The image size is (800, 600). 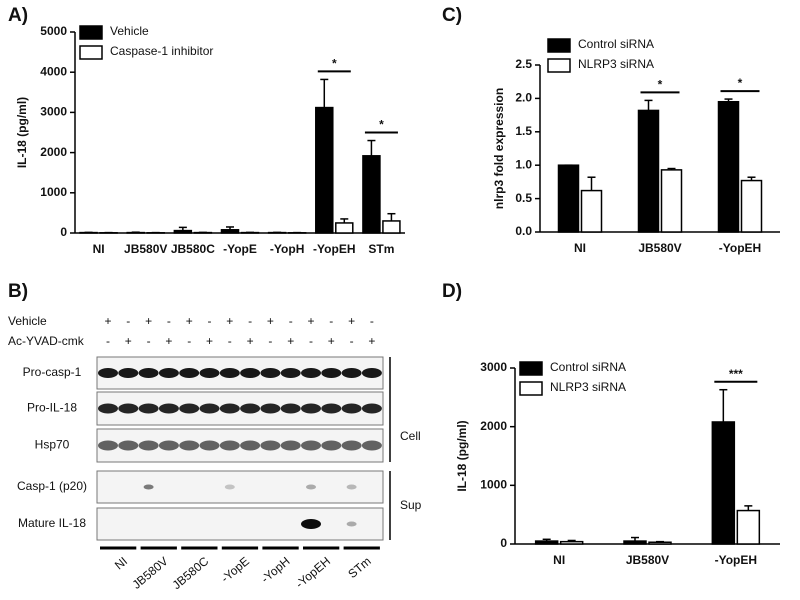 What do you see at coordinates (121, 563) in the screenshot?
I see `lane-label: NI` at bounding box center [121, 563].